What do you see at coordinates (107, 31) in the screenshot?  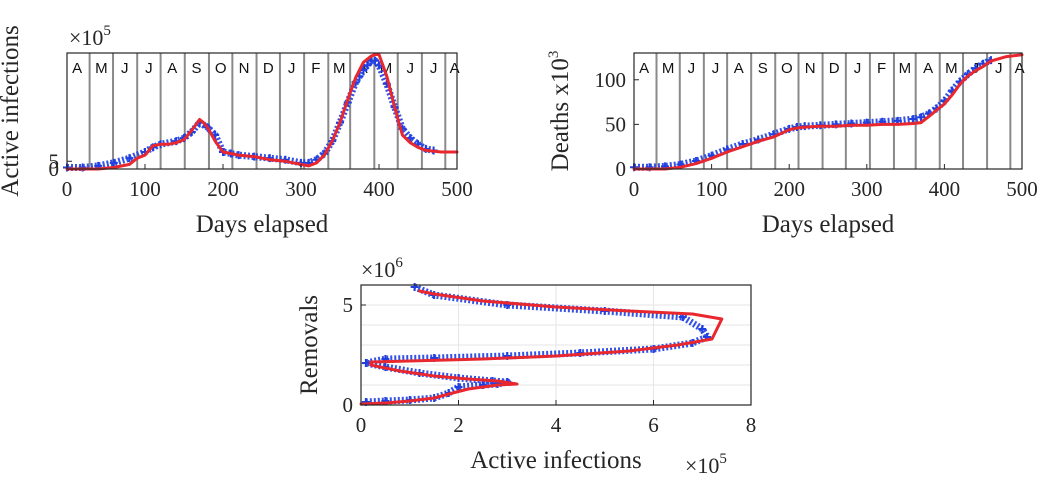 I see `y-multiplier-exponent: 5` at bounding box center [107, 31].